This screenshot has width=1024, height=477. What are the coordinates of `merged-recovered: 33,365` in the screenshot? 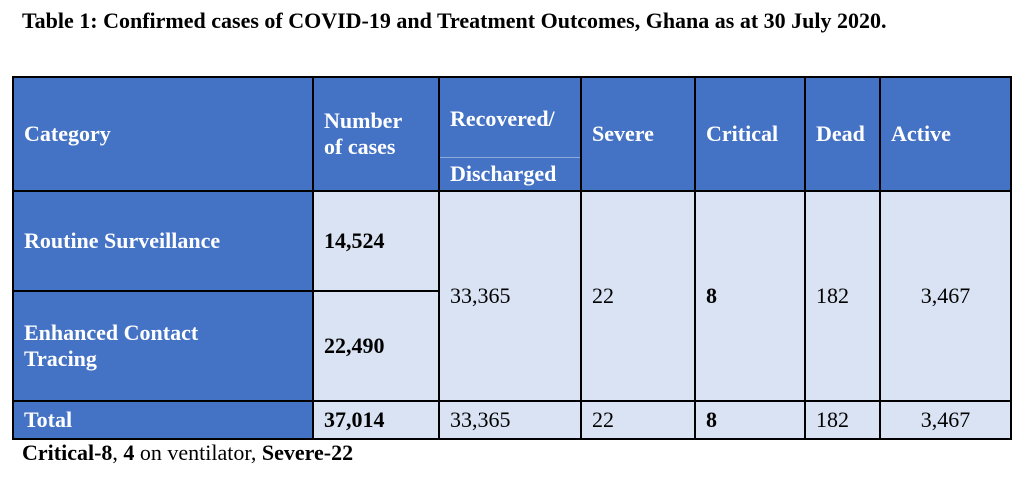 It's located at (510, 296).